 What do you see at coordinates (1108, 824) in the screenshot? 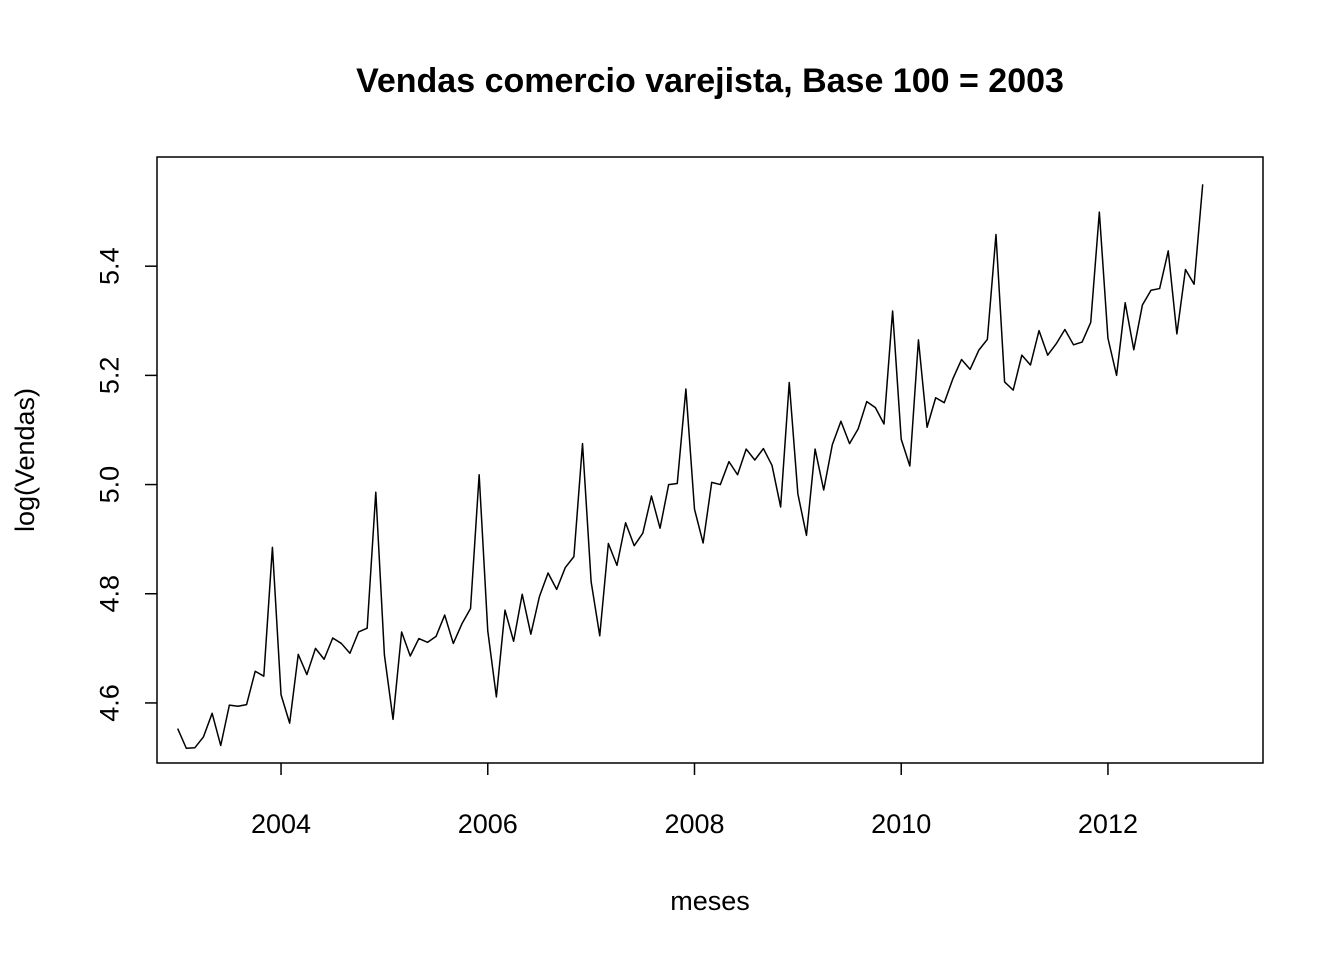
I see `x-tick-label: 2012` at bounding box center [1108, 824].